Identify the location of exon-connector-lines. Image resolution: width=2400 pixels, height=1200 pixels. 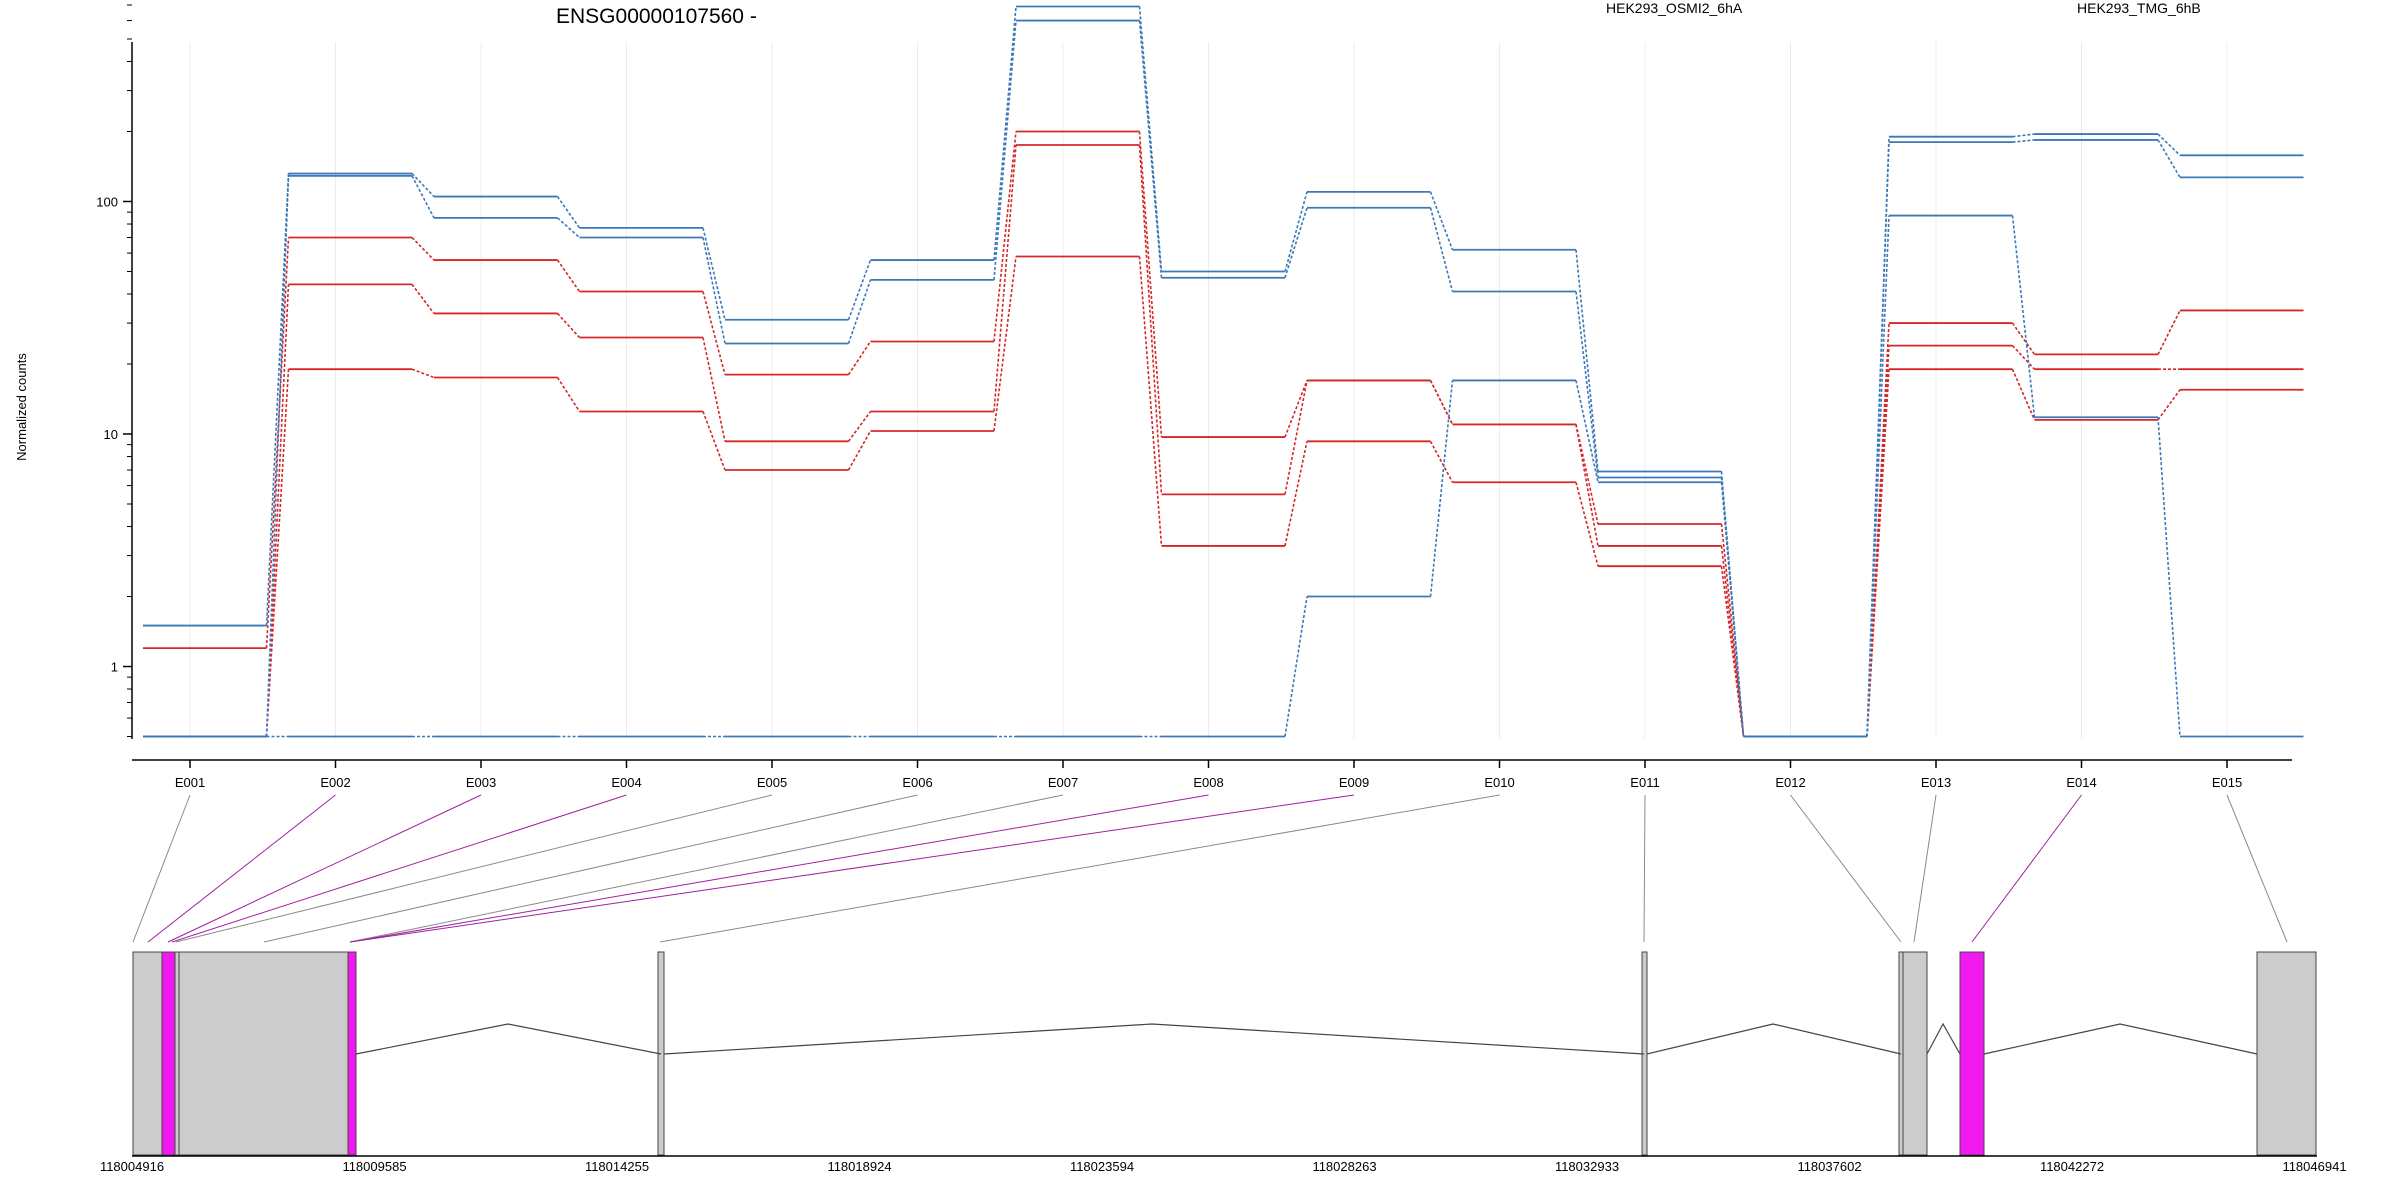
(1210, 868).